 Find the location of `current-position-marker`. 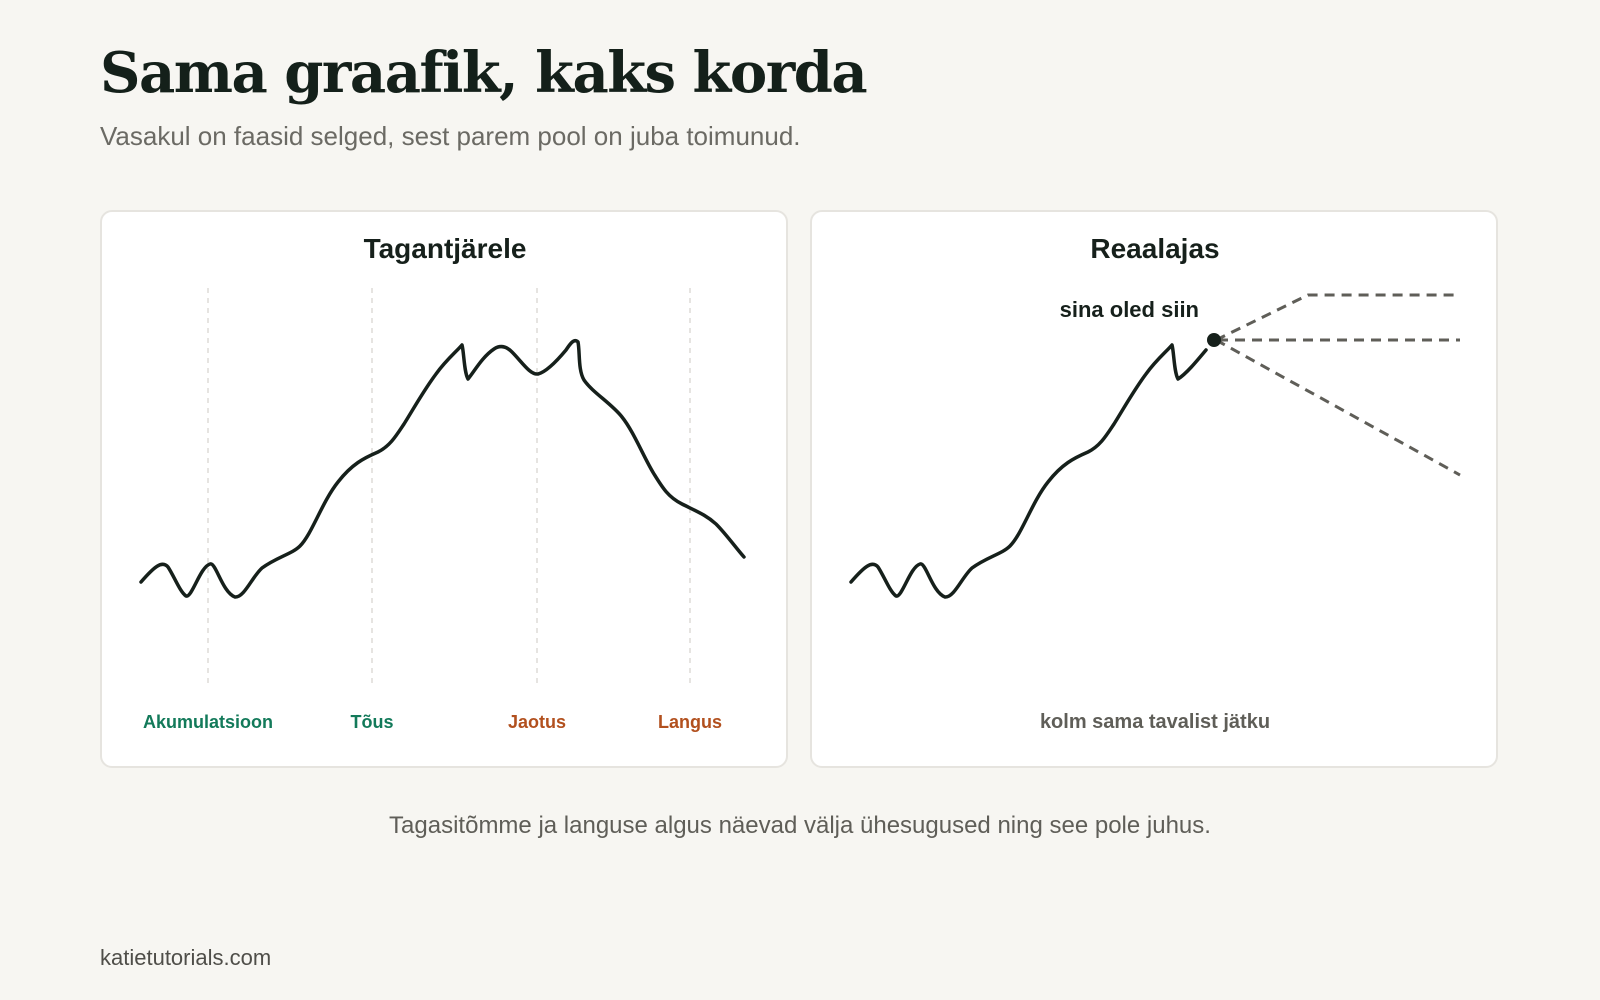

current-position-marker is located at coordinates (1214, 340).